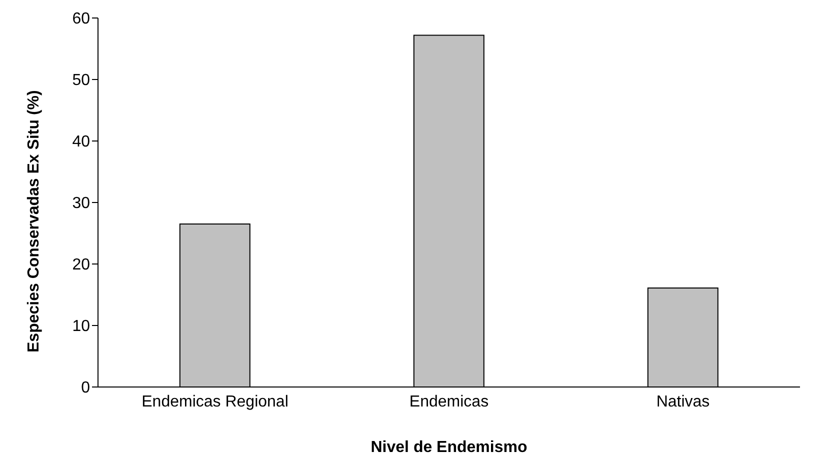  I want to click on x-tick-label: Endemicas, so click(449, 401).